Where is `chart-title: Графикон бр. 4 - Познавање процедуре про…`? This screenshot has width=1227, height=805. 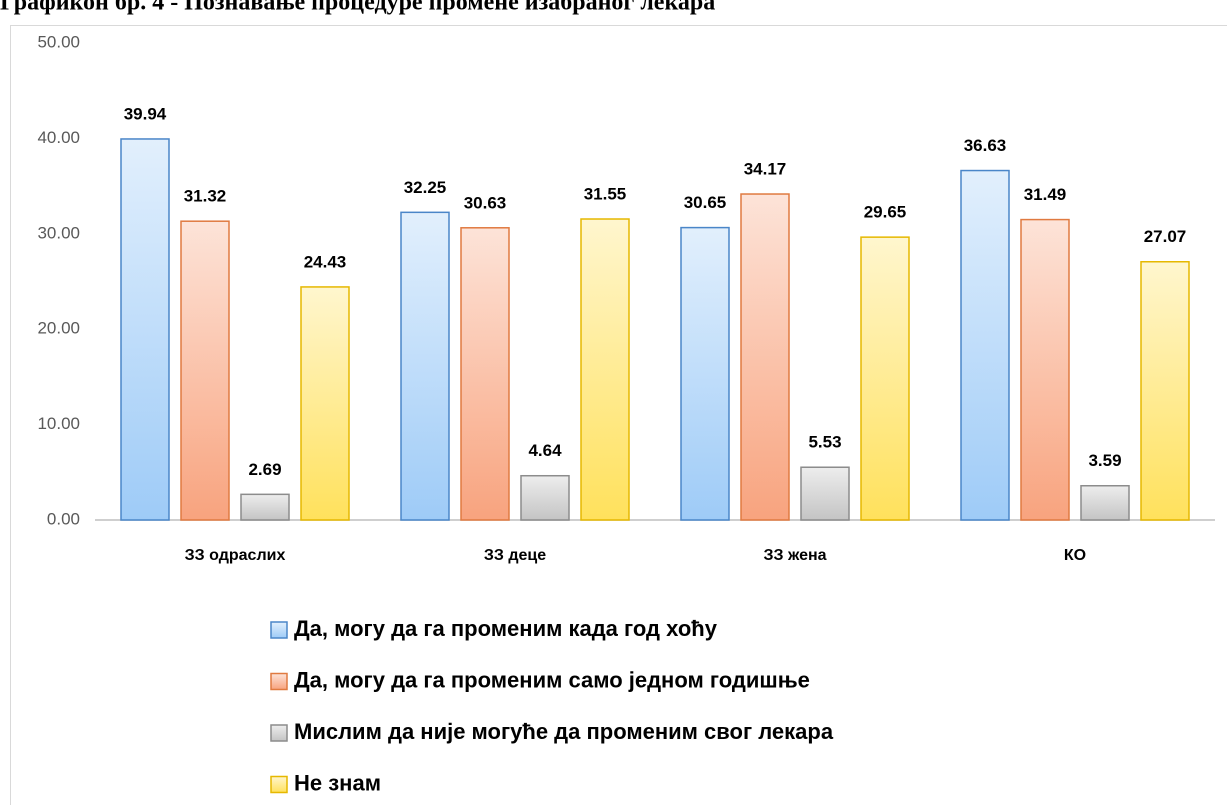
chart-title: Графикон бр. 4 - Познавање процедуре про… is located at coordinates (357, 8).